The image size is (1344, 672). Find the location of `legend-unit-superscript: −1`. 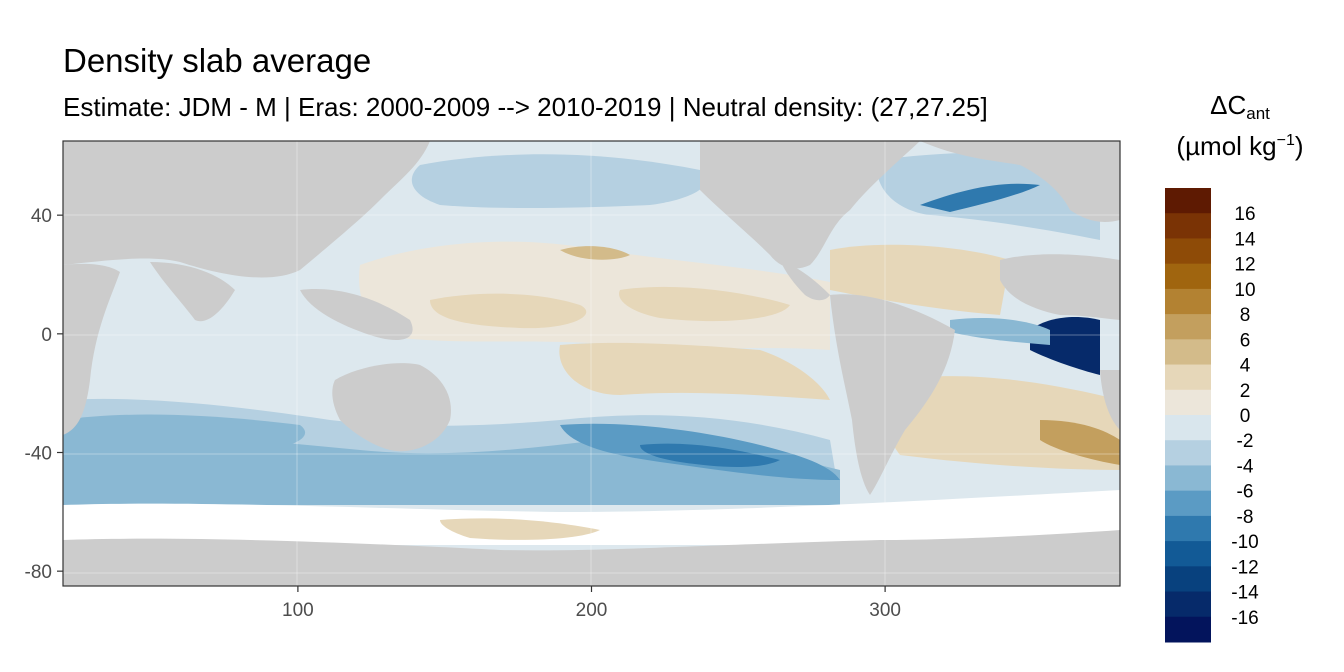

legend-unit-superscript: −1 is located at coordinates (1285, 140).